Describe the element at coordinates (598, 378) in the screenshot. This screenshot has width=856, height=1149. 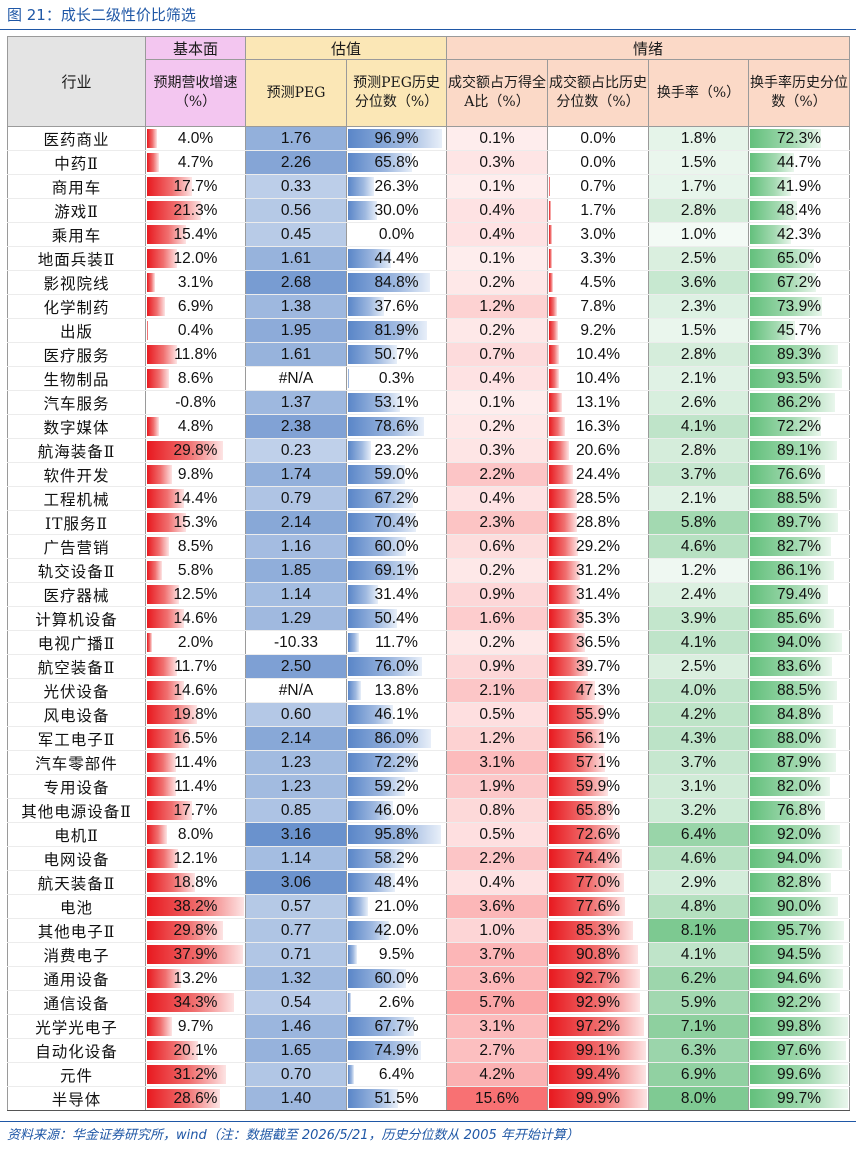
I see `turnover-share-percentile-value: 10.4%` at that location.